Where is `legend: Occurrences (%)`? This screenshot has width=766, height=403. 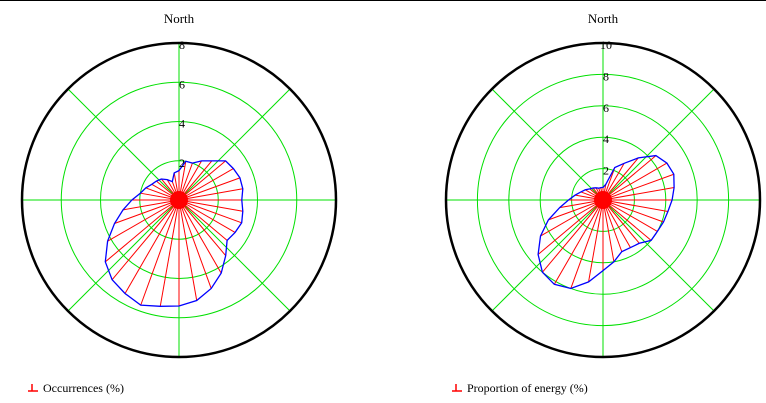
legend: Occurrences (%) is located at coordinates (76, 388).